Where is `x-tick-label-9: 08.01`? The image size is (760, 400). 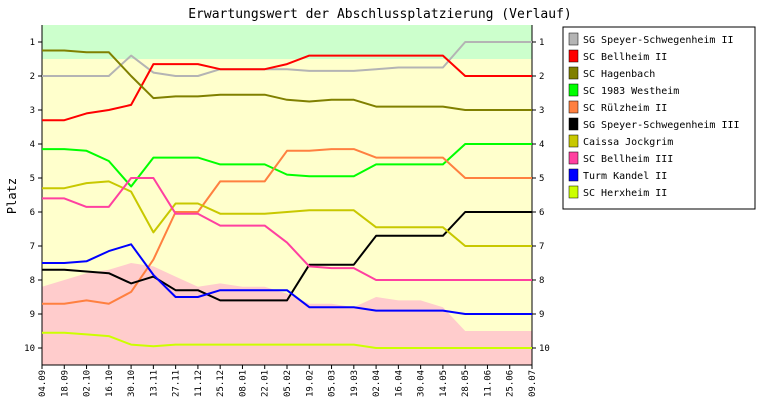 x-tick-label-9: 08.01 is located at coordinates (243, 383).